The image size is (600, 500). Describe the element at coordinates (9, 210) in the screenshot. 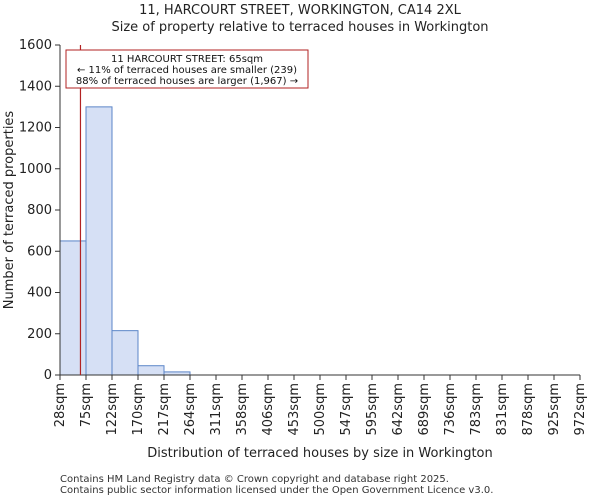

I see `y-axis-label: Number of terraced properties` at that location.